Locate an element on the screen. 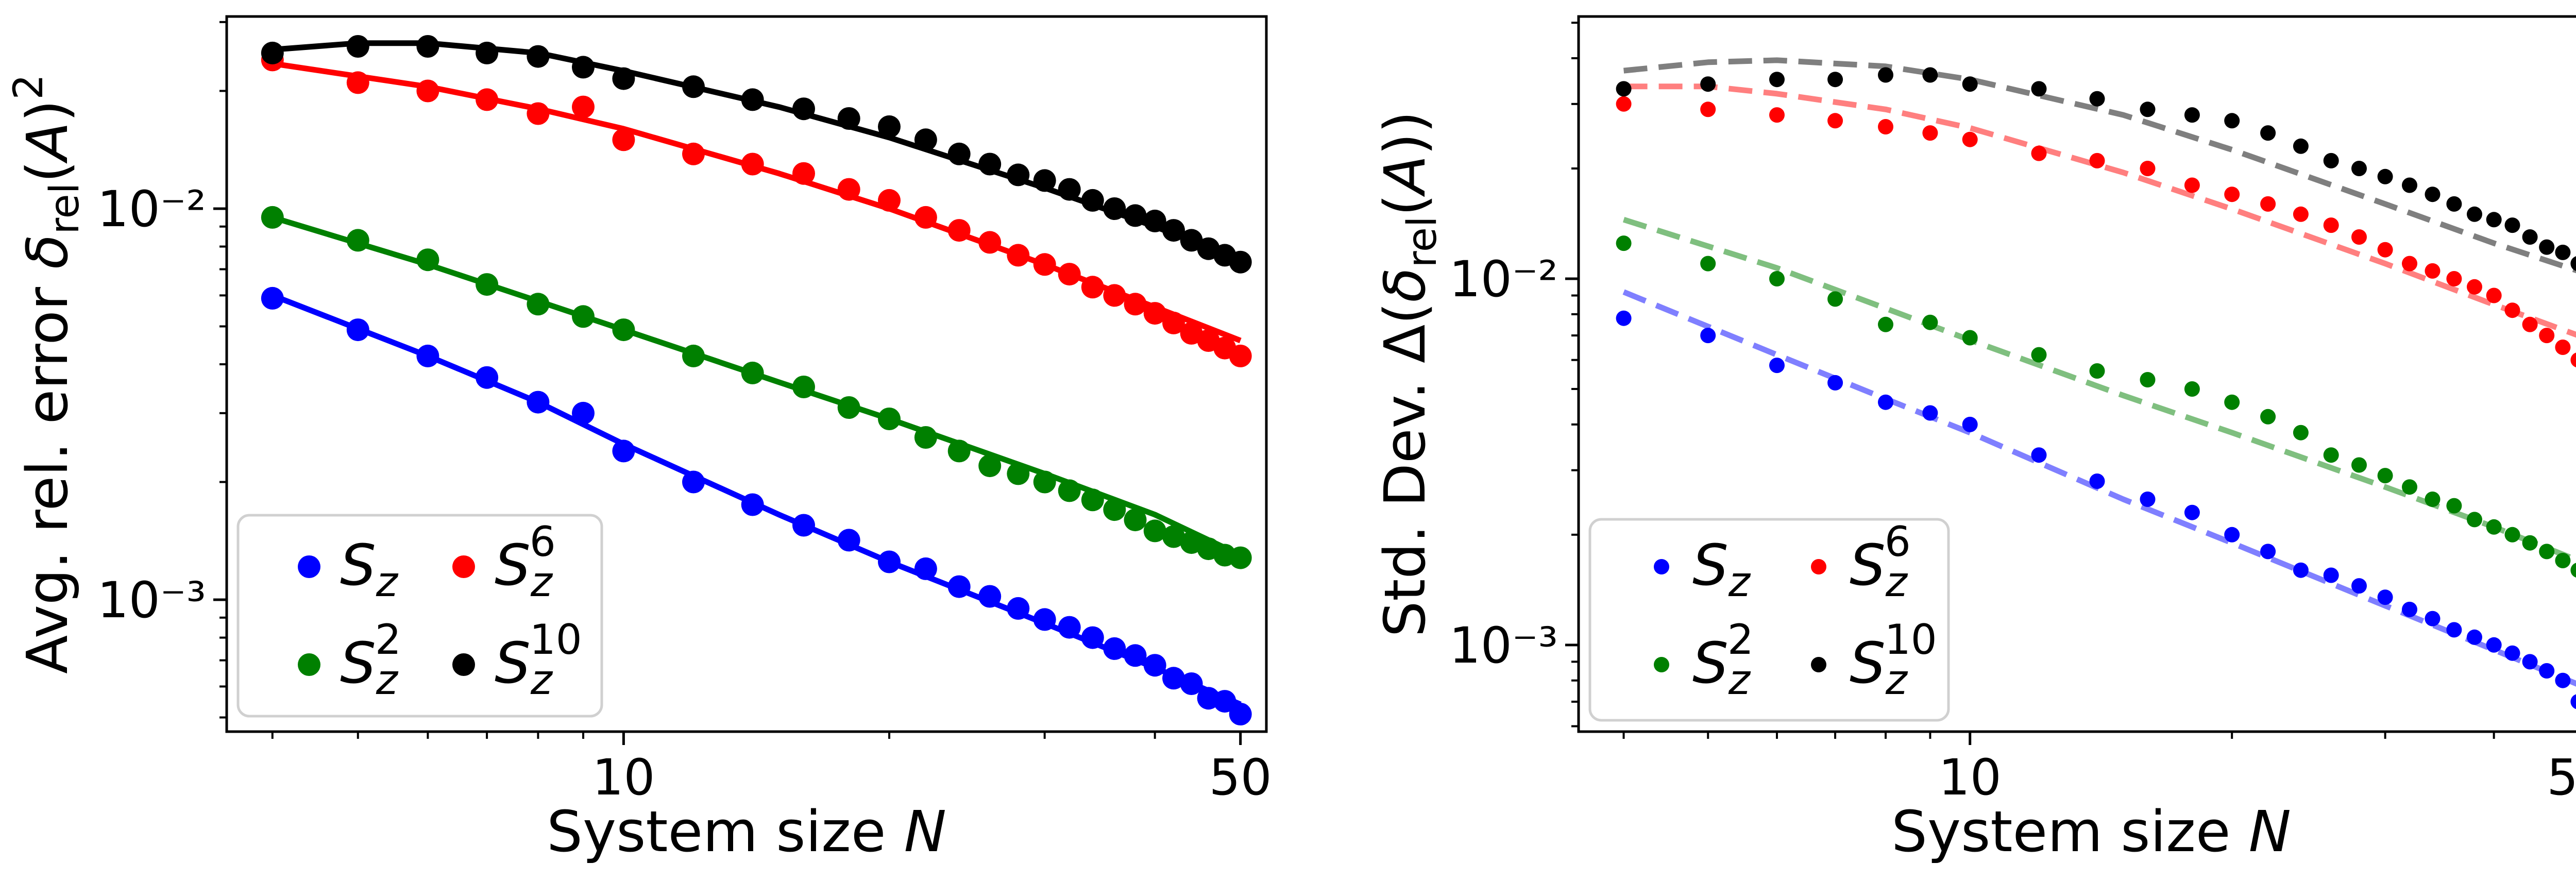 The height and width of the screenshot is (880, 2576). left-x-axis-var: N is located at coordinates (925, 832).